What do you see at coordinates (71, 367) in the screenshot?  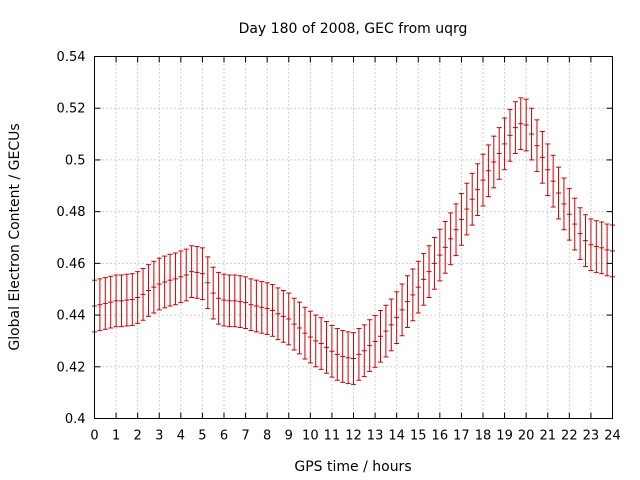 I see `y-tick-label: 0.42` at bounding box center [71, 367].